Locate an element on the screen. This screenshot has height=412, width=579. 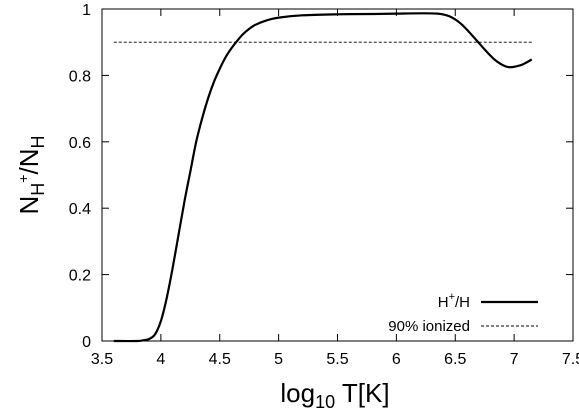
legend: H+/H 90% ionized is located at coordinates (463, 313).